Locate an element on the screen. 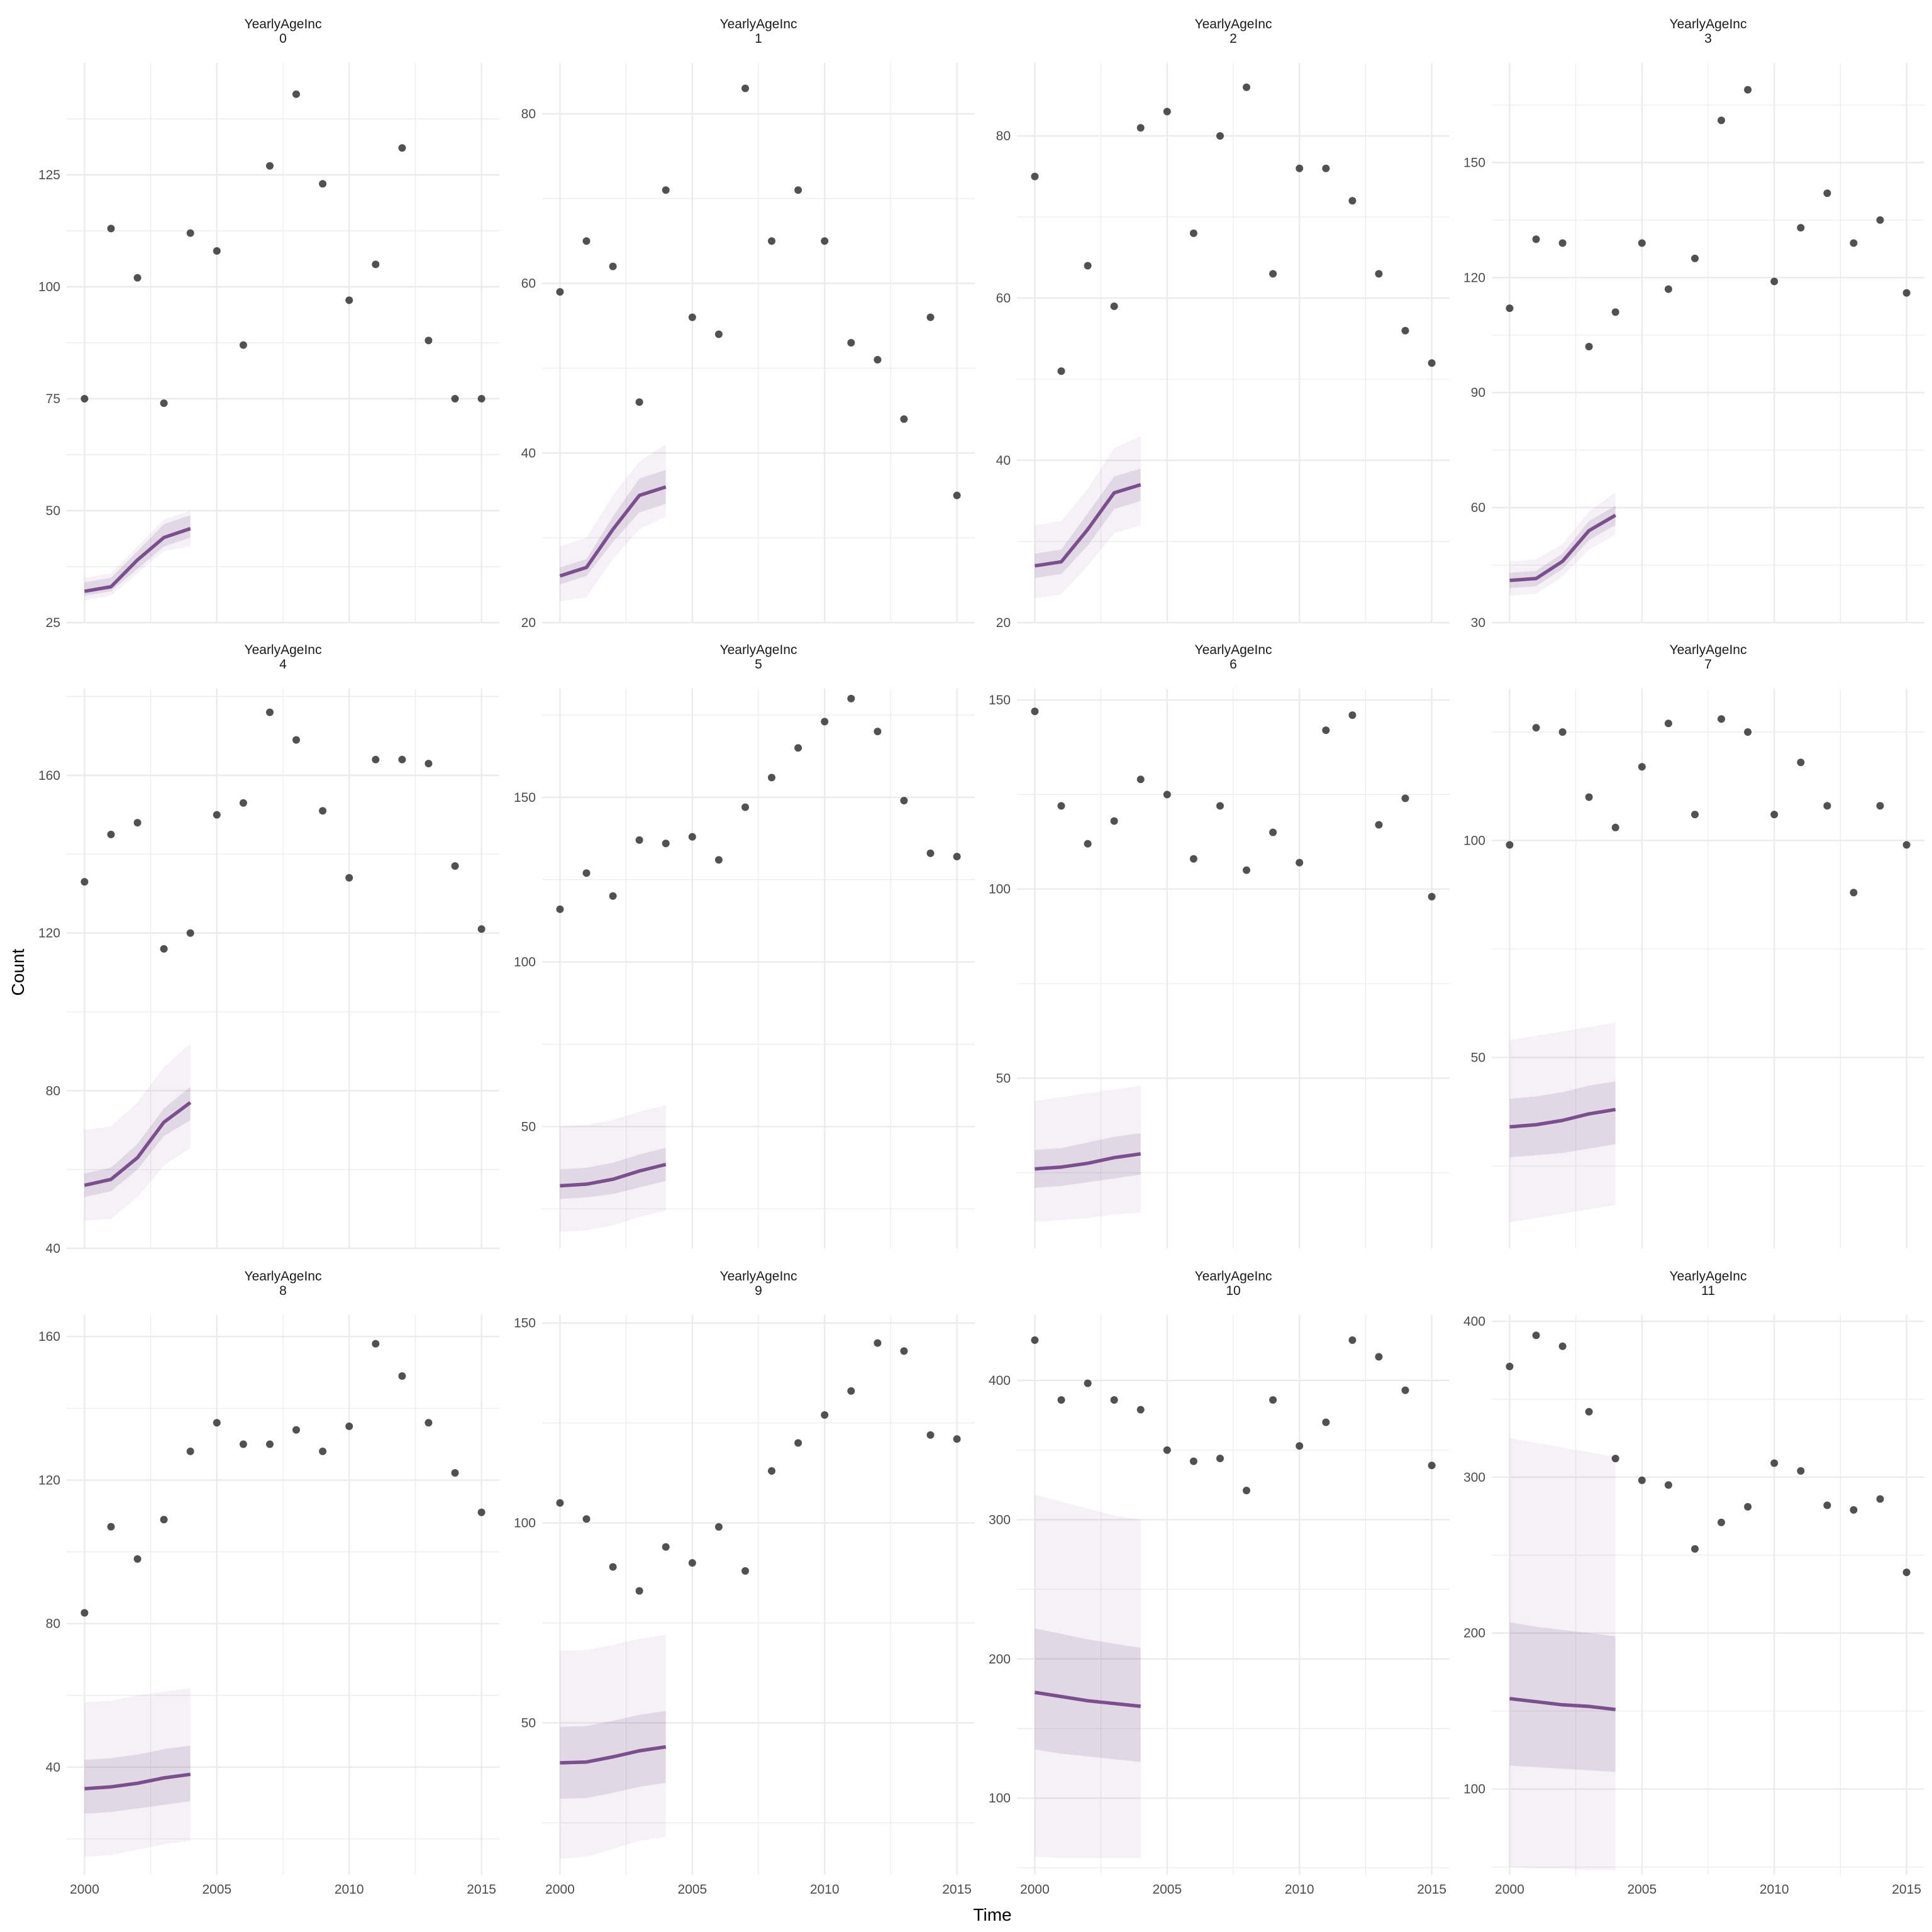 This screenshot has height=1932, width=1932. y-tick-label: 150 is located at coordinates (525, 798).